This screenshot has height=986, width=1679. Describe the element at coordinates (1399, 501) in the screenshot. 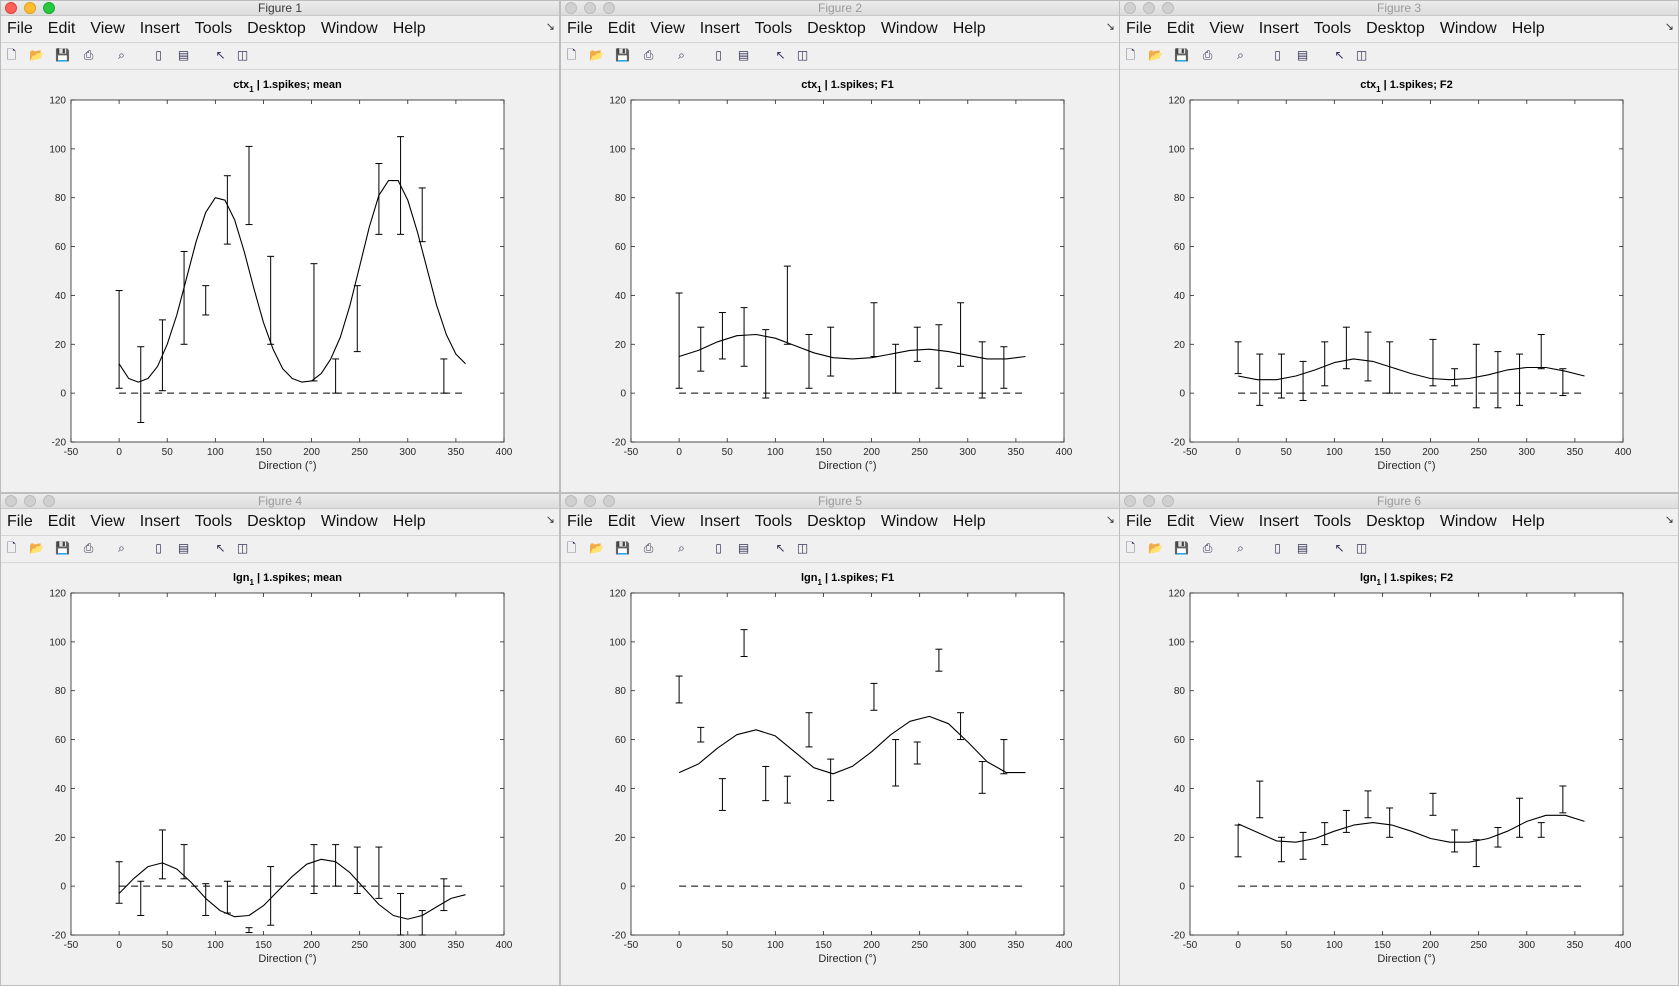

I see `window-titlebar: Figure 6` at that location.